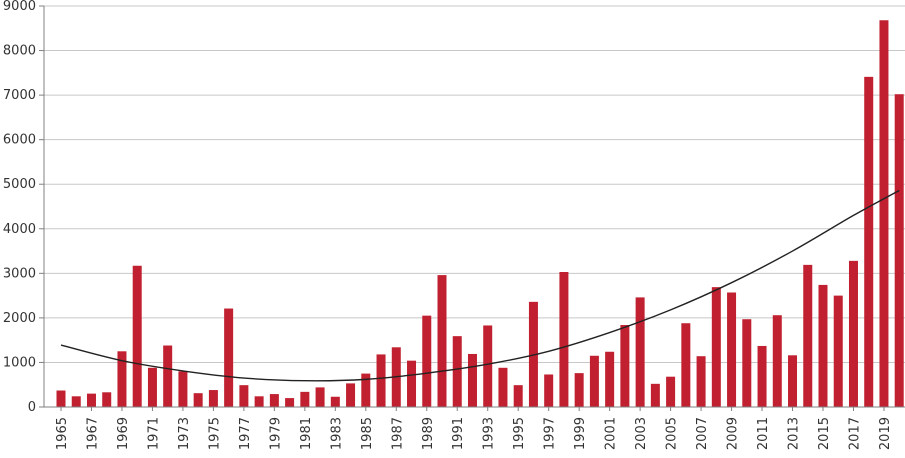 This screenshot has width=905, height=458. What do you see at coordinates (899, 250) in the screenshot?
I see `bar-2020` at bounding box center [899, 250].